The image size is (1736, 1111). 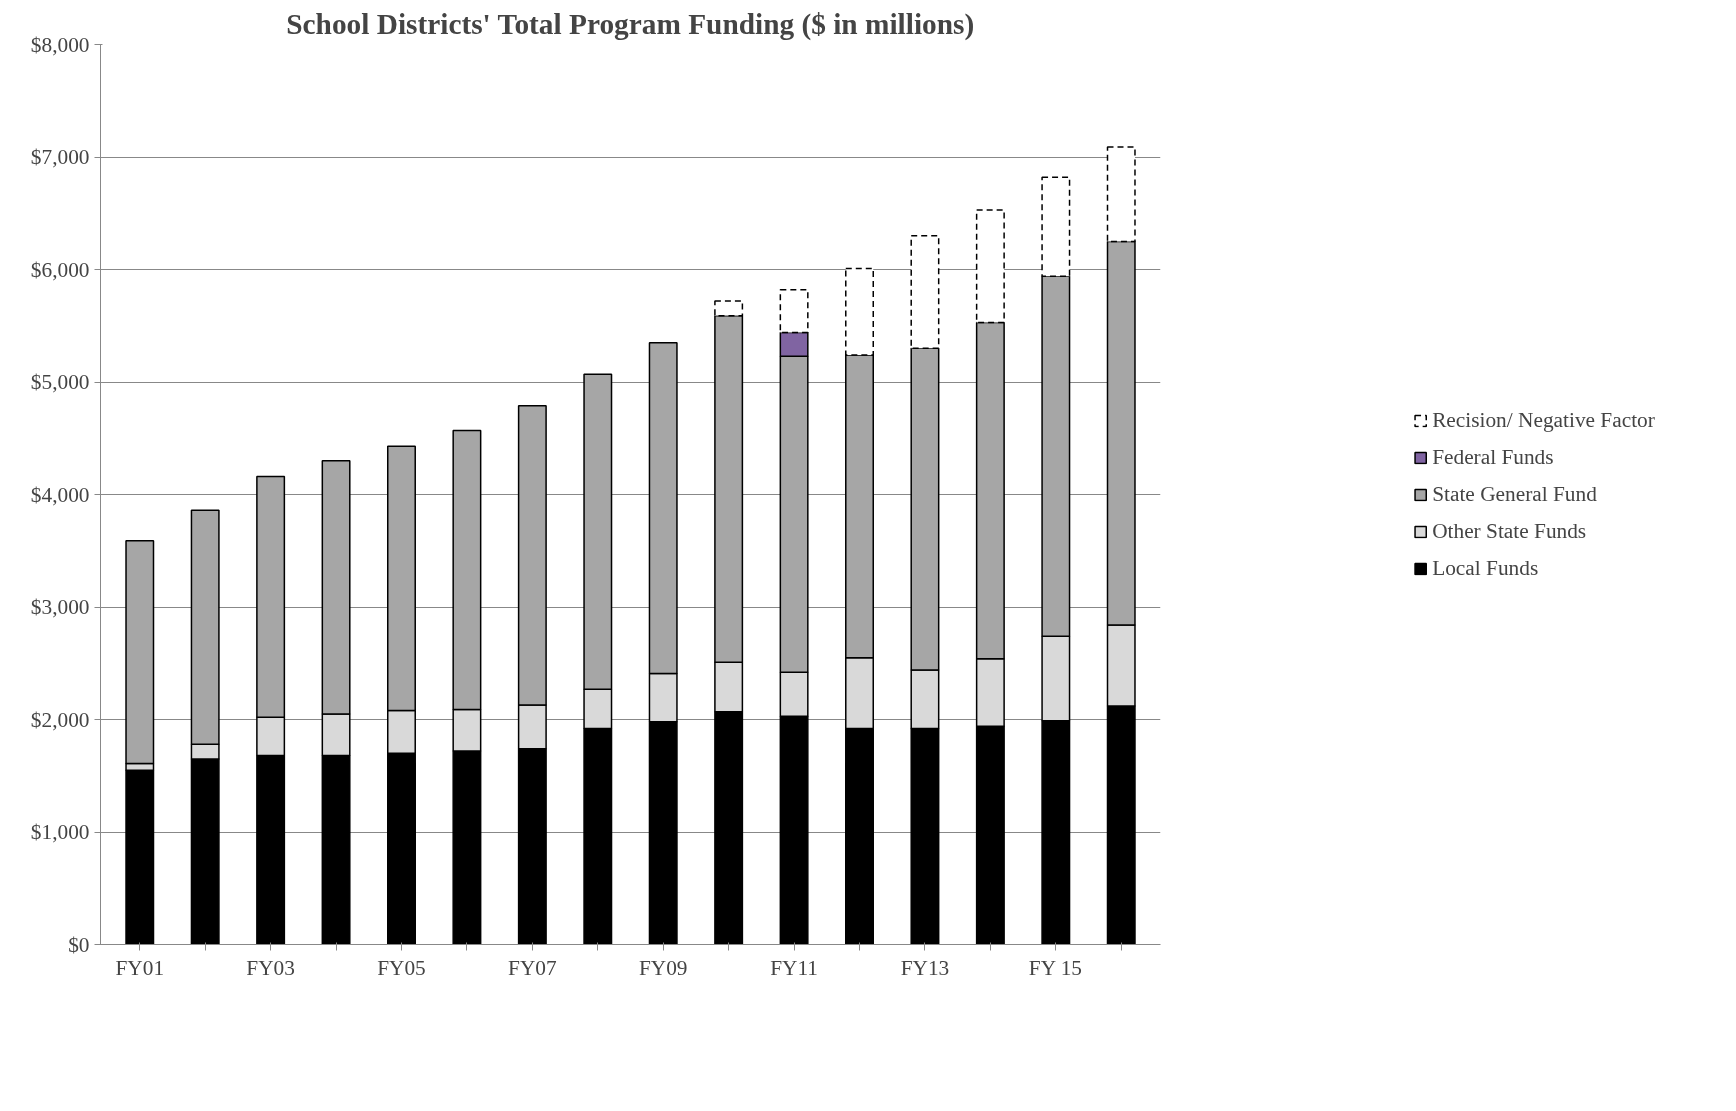 What do you see at coordinates (794, 967) in the screenshot?
I see `x-tick-label: FY11` at bounding box center [794, 967].